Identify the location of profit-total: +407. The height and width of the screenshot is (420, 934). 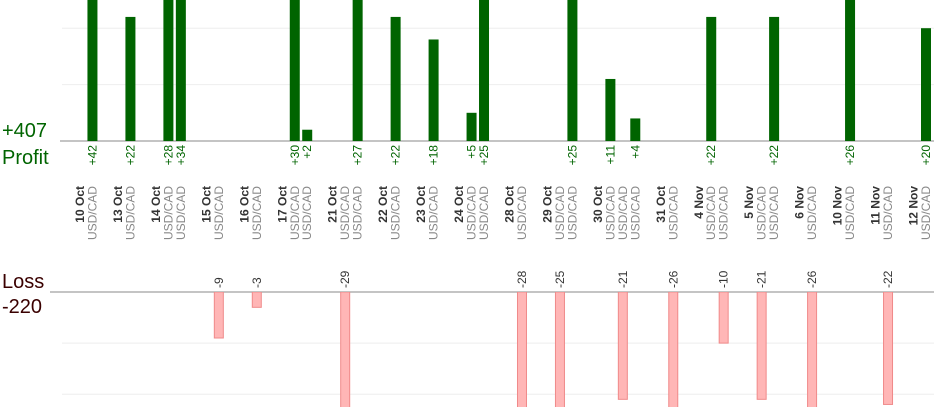
(24, 131).